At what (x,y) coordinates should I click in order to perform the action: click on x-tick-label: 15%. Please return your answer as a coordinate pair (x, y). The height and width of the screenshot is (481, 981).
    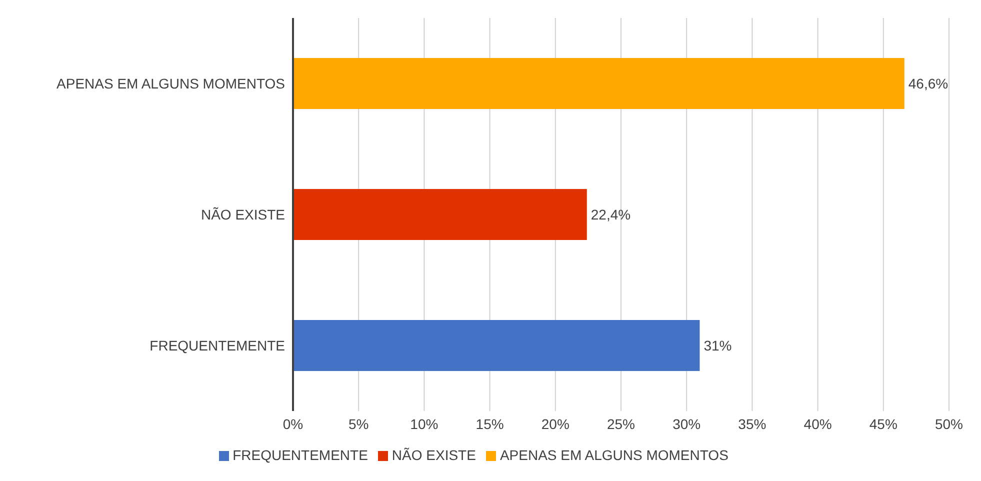
    Looking at the image, I should click on (490, 424).